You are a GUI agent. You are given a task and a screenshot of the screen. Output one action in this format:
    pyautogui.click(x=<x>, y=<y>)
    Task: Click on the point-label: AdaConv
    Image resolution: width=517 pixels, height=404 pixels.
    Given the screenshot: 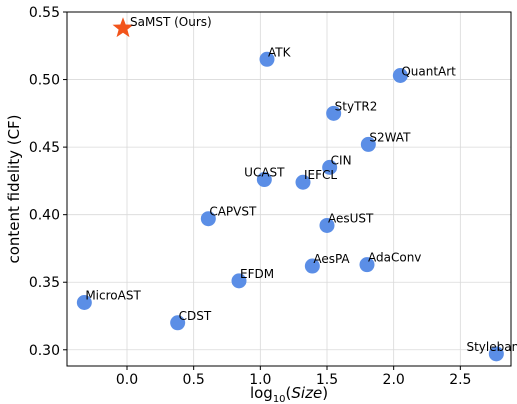 What is the action you would take?
    pyautogui.click(x=394, y=258)
    